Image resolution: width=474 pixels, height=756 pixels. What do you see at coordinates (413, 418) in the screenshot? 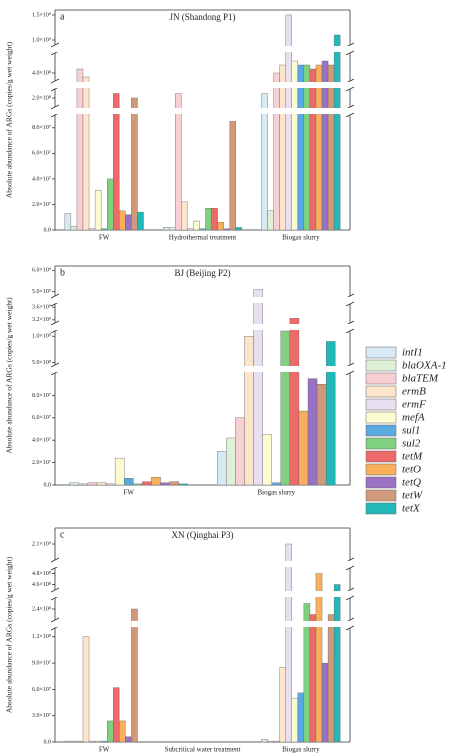
I see `legend-label: mefA` at bounding box center [413, 418].